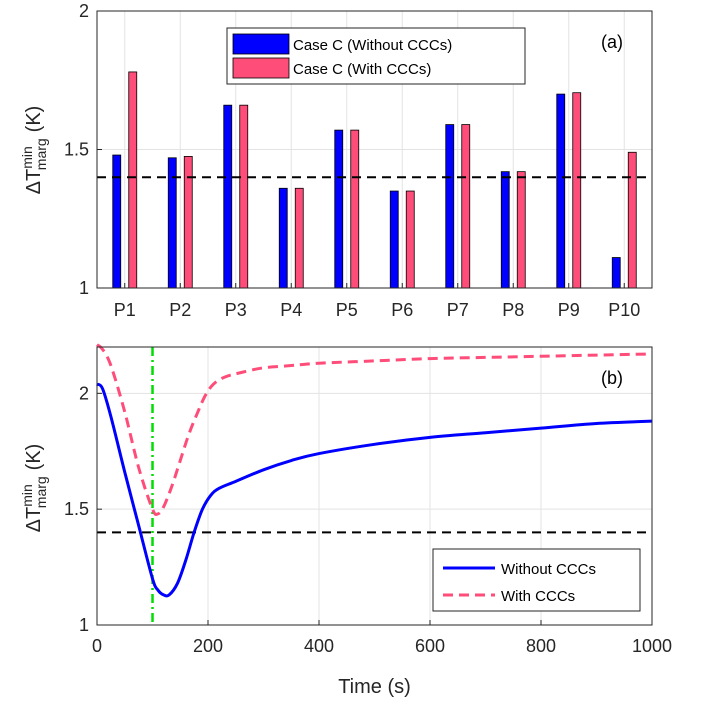 Image resolution: width=702 pixels, height=704 pixels. I want to click on bar-without-p7, so click(450, 206).